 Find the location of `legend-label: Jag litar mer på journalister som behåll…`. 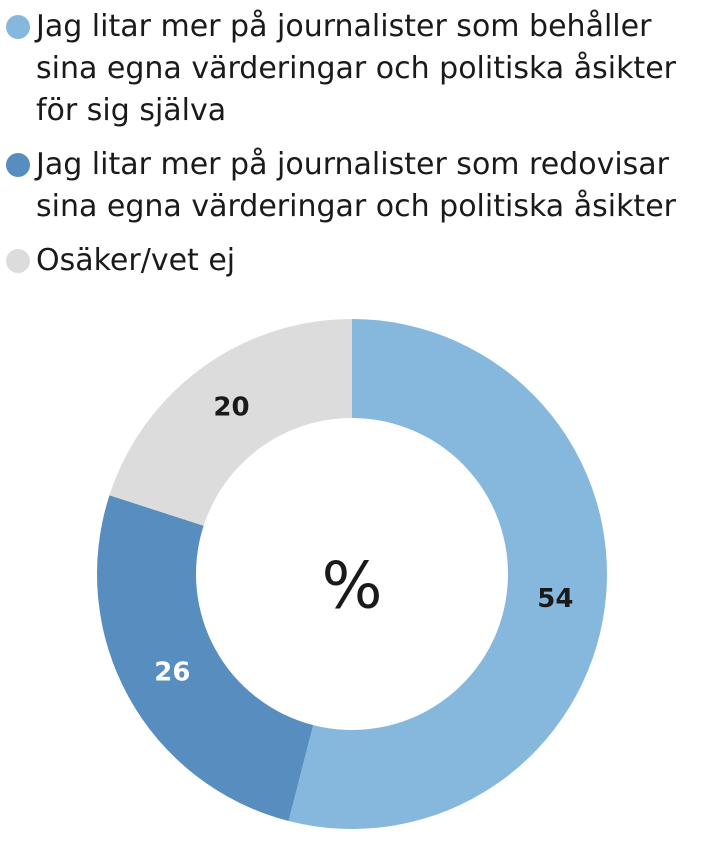

legend-label: Jag litar mer på journalister som behåll… is located at coordinates (356, 68).